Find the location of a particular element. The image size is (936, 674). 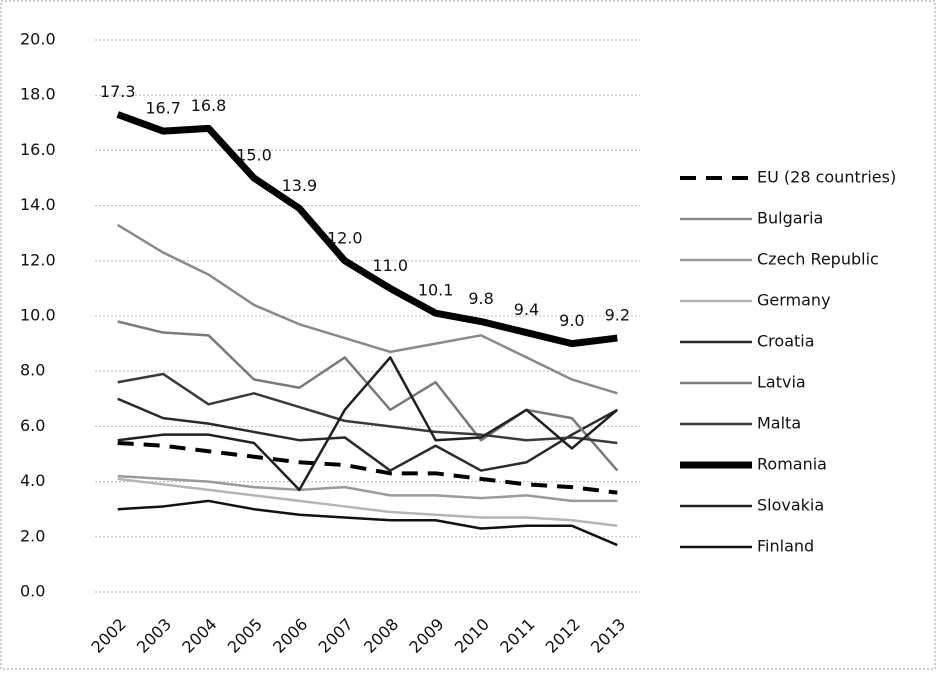

data-label: 11.0 is located at coordinates (390, 265).